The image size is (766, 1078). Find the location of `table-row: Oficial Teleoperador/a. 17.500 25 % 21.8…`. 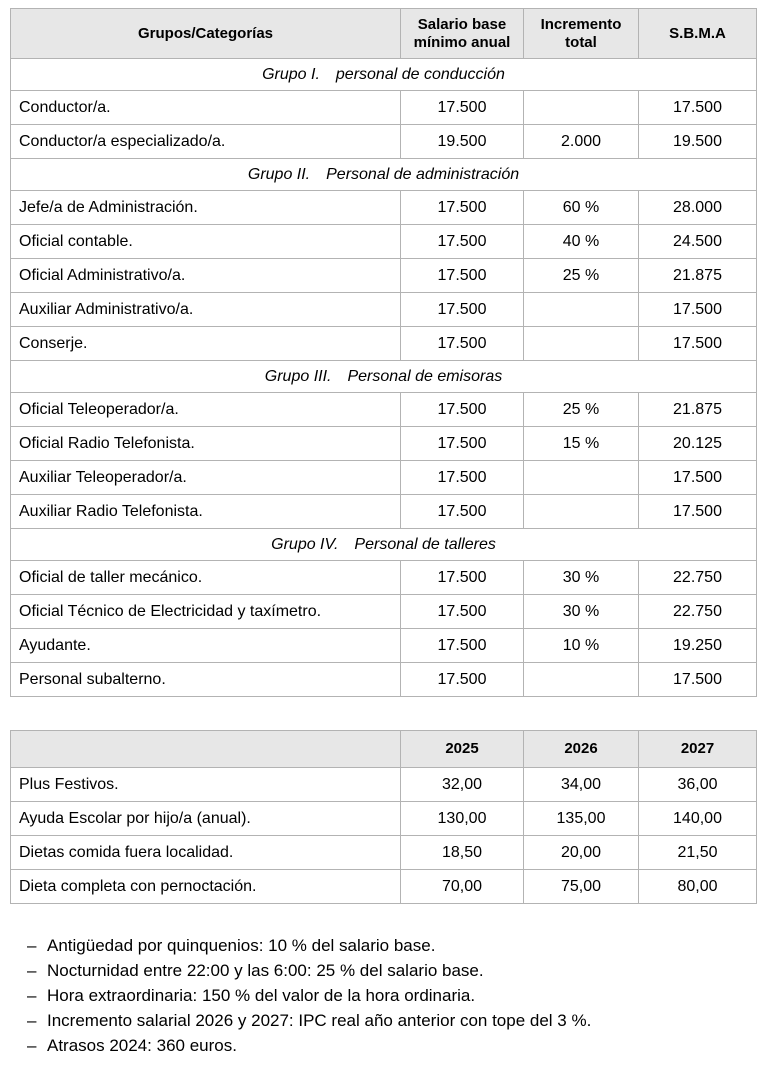

table-row: Oficial Teleoperador/a. 17.500 25 % 21.8… is located at coordinates (383, 409).